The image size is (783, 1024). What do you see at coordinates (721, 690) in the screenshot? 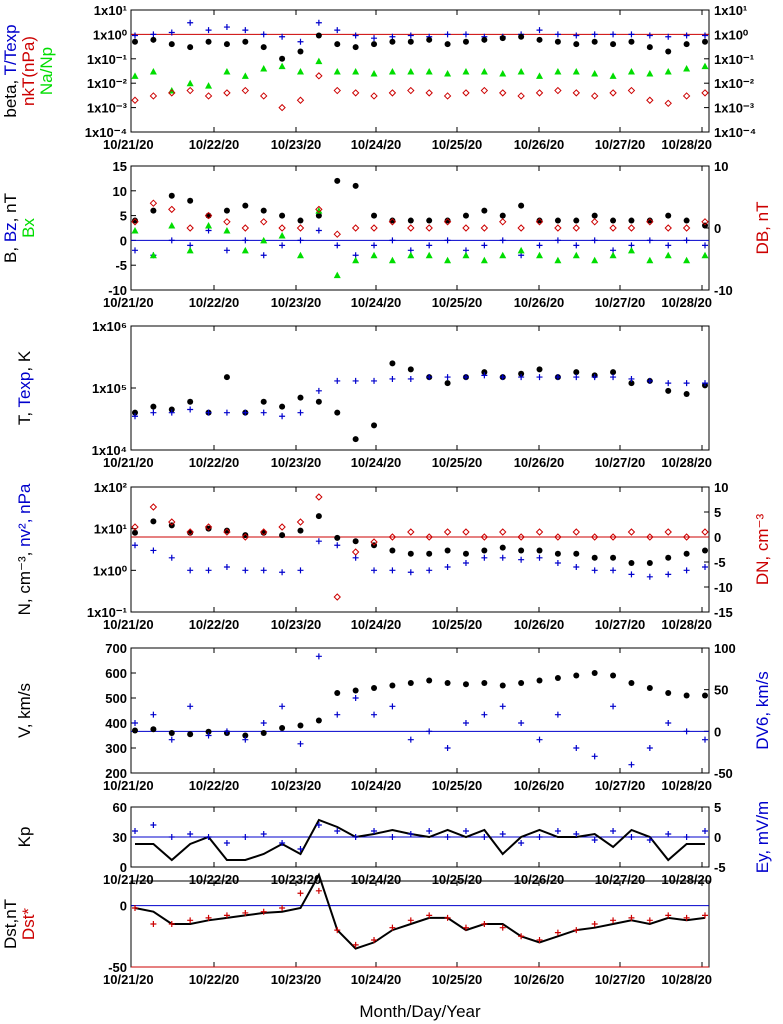
I see `y-tick-label-right: 50` at bounding box center [721, 690].